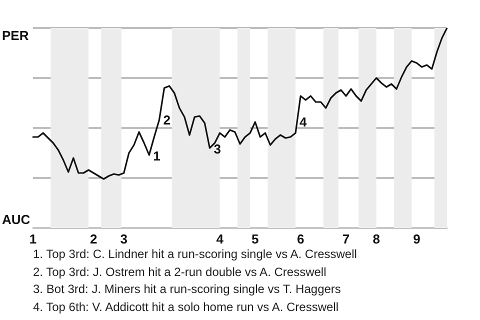 This screenshot has width=480, height=320. What do you see at coordinates (186, 307) in the screenshot?
I see `text: 4. Top 6th: V. Addicott hit a solo home run vs A. Cresswell` at bounding box center [186, 307].